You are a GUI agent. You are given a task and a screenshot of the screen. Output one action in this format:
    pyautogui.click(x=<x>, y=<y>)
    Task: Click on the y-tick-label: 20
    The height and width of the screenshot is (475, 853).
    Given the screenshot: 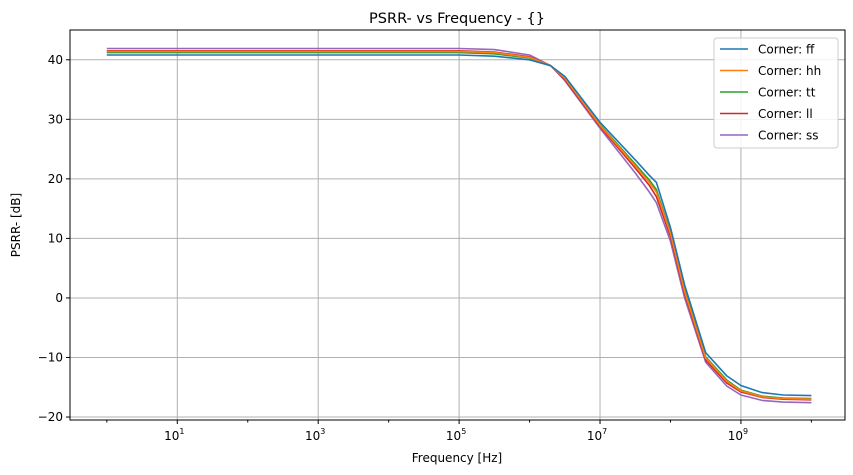 What is the action you would take?
    pyautogui.click(x=55, y=179)
    